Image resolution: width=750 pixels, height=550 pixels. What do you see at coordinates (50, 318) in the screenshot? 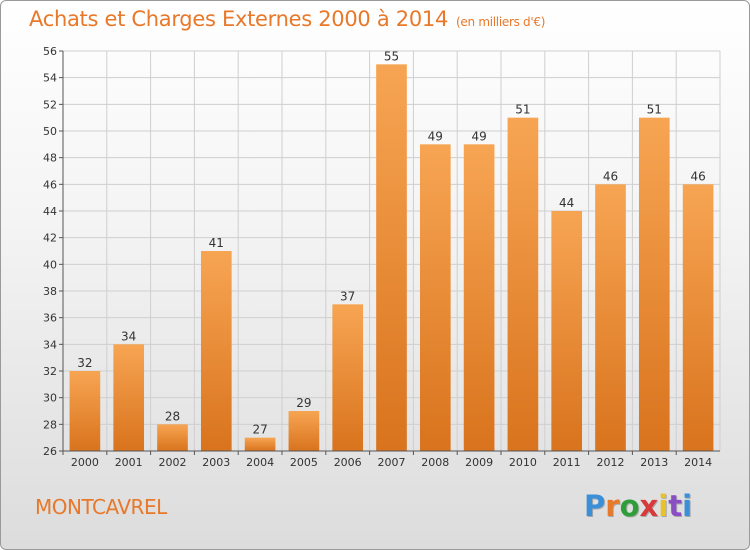
I see `y-tick-label: 36` at bounding box center [50, 318].